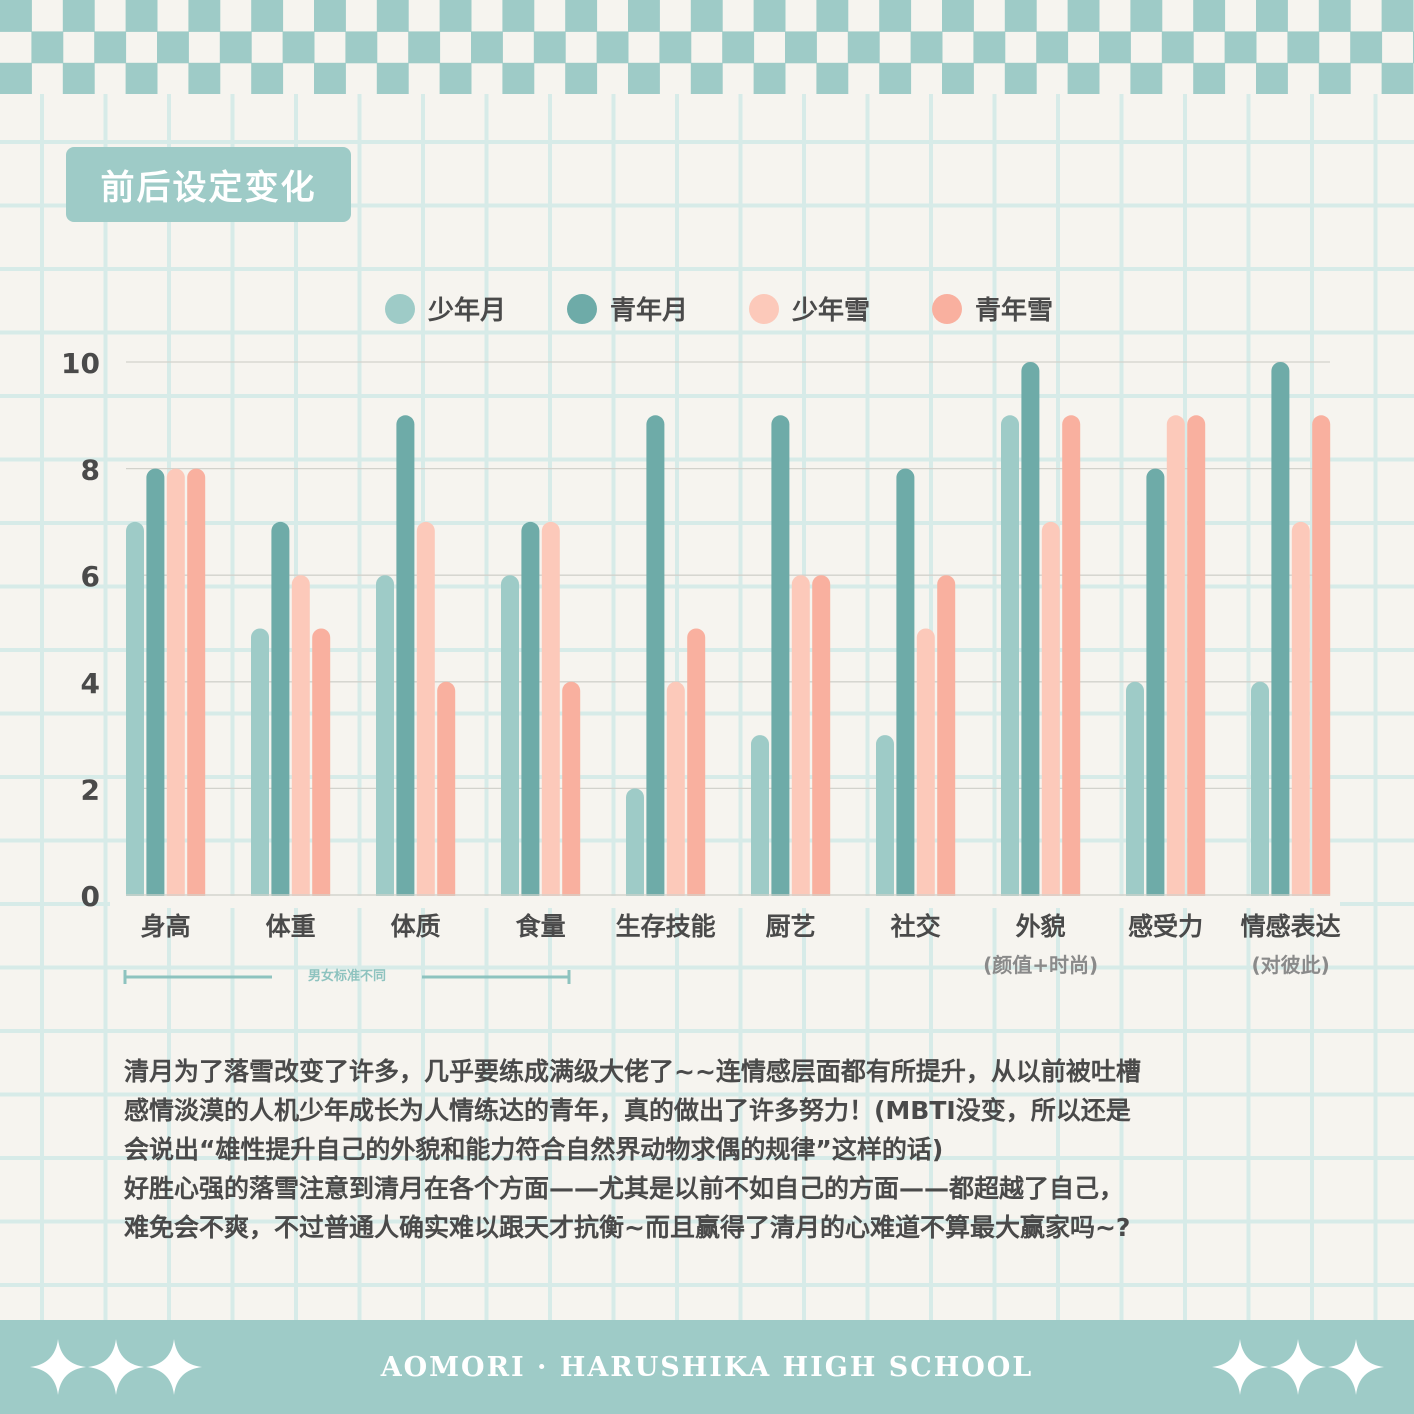 This screenshot has height=1414, width=1414. Describe the element at coordinates (649, 310) in the screenshot. I see `legend-label: 青年月` at that location.